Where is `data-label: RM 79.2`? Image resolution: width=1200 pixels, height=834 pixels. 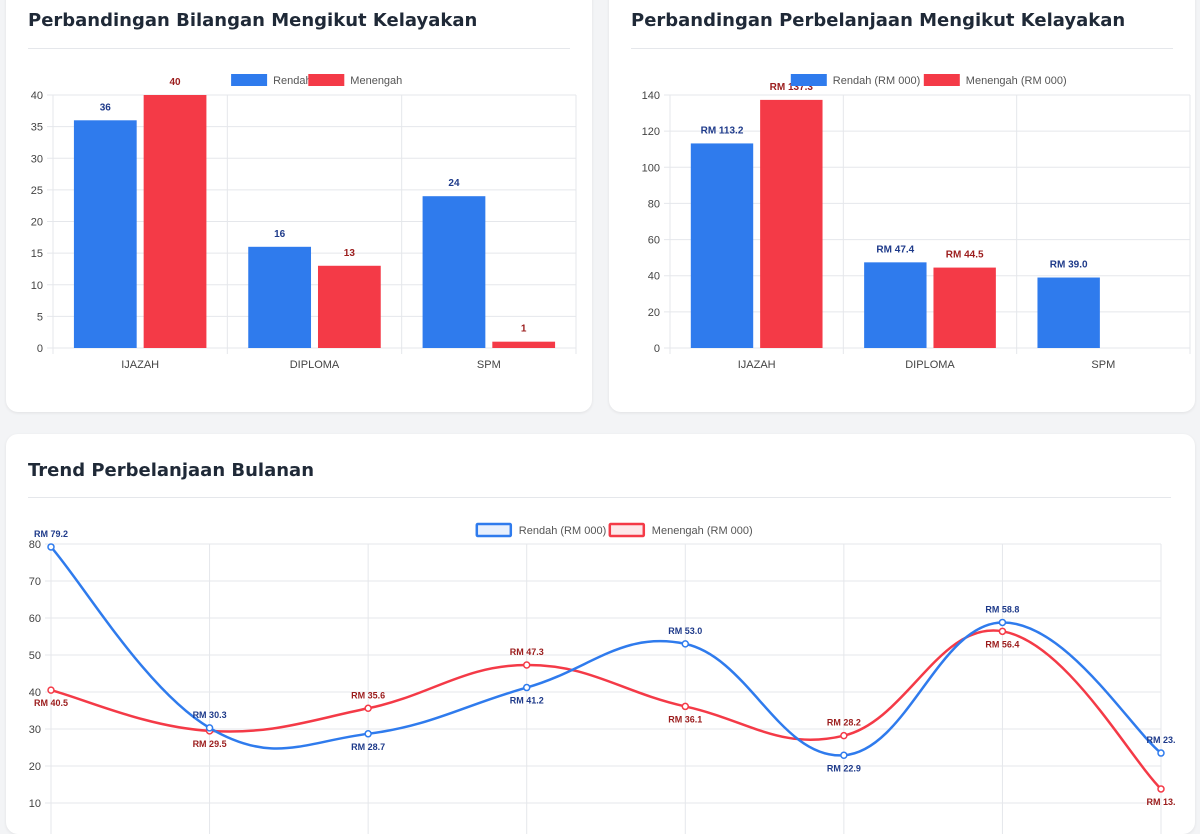 data-label: RM 79.2 is located at coordinates (51, 534).